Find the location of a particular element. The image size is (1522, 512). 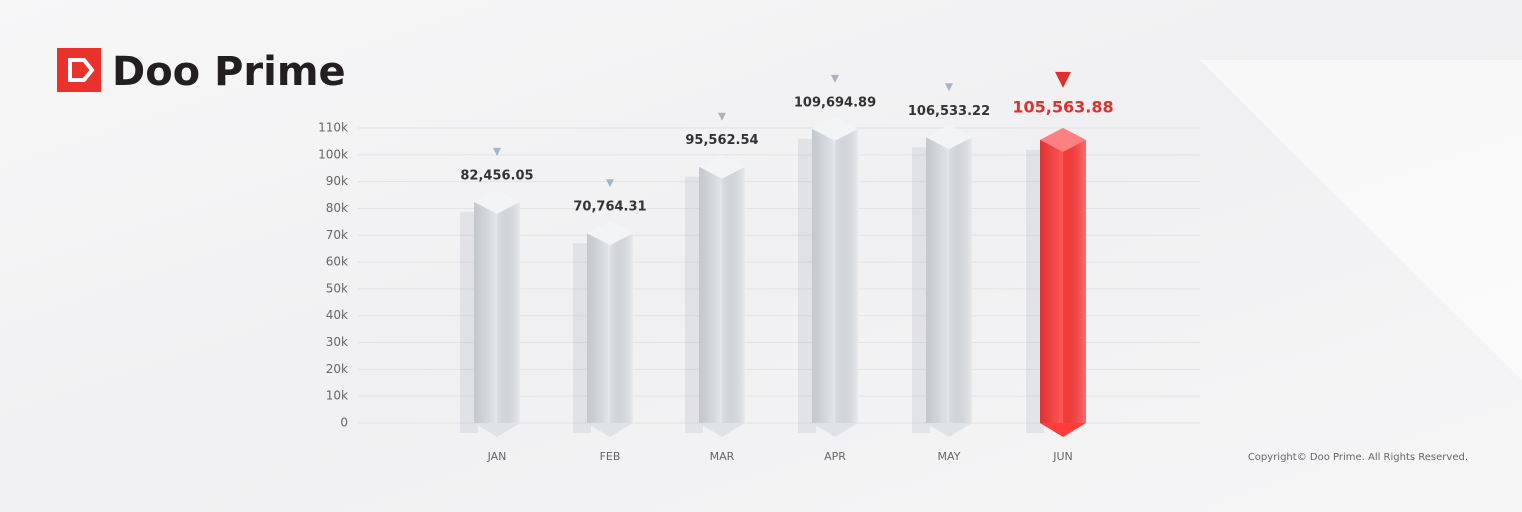

x-tick-label: JUN is located at coordinates (1062, 456).